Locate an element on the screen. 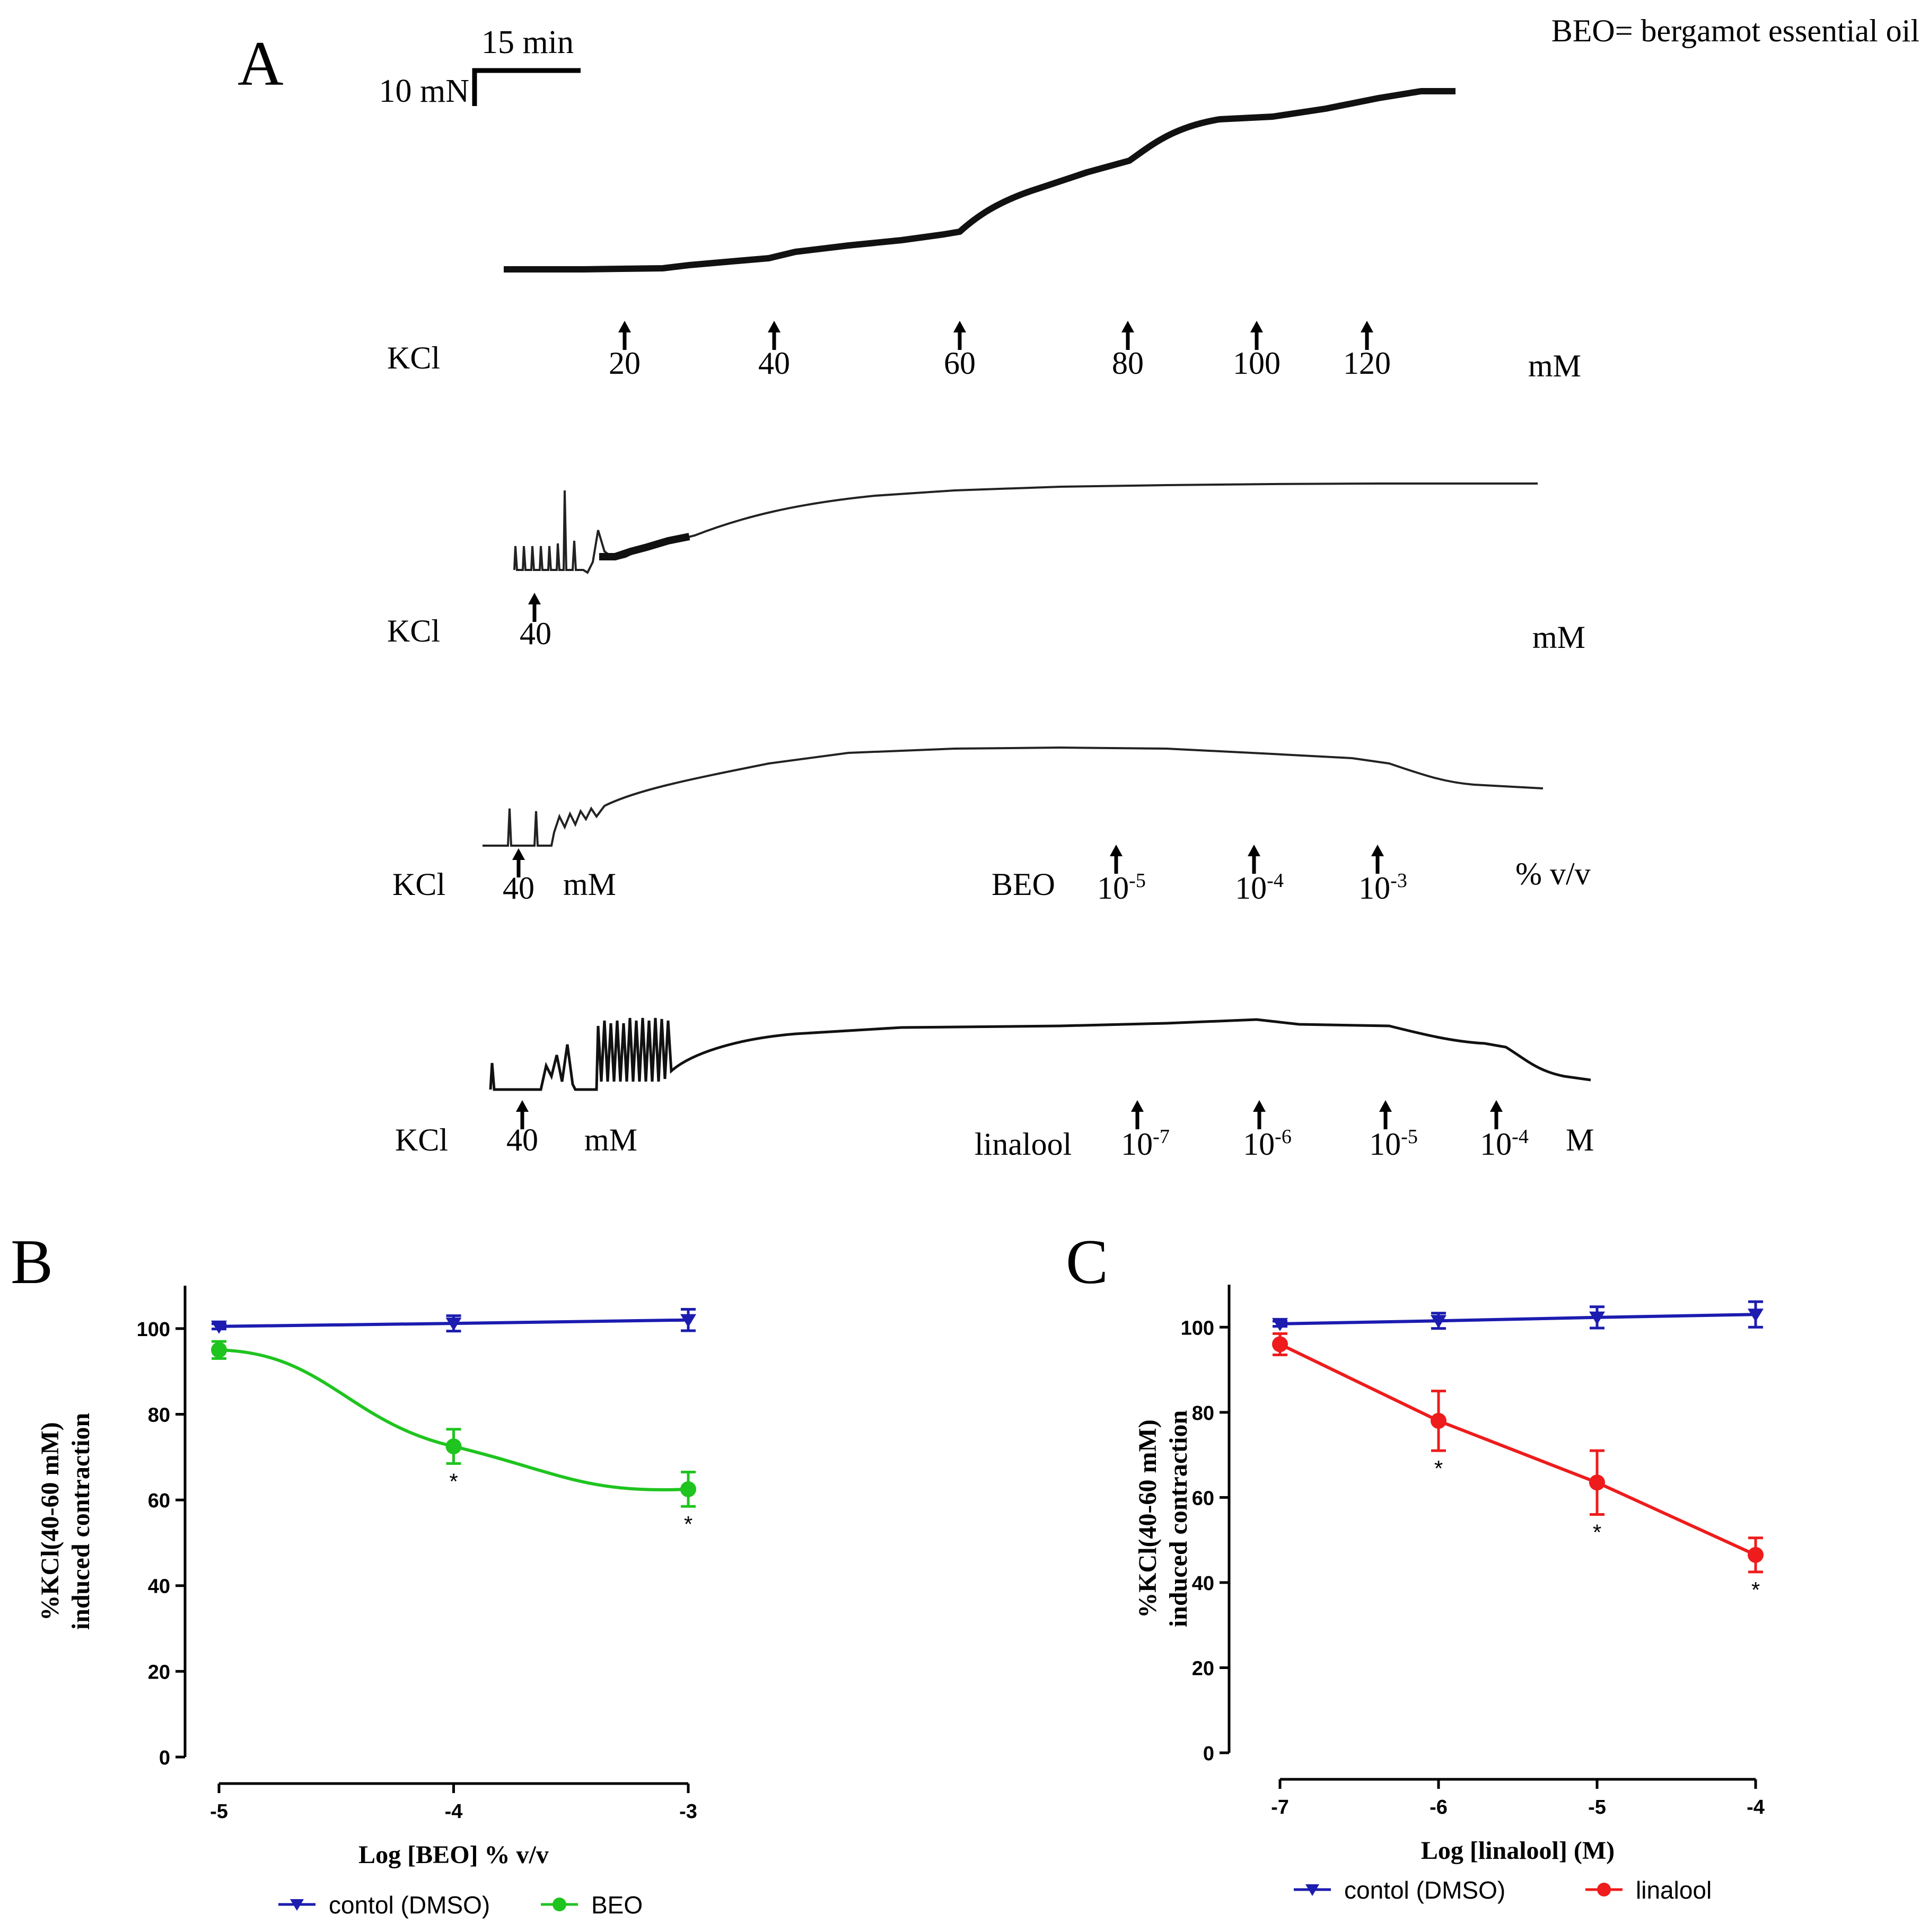  series-control is located at coordinates (1518, 1315).